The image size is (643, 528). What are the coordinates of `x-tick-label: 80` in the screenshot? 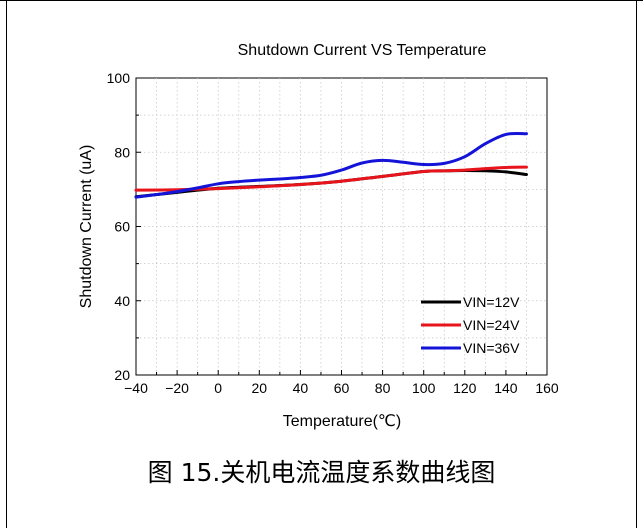 It's located at (383, 388).